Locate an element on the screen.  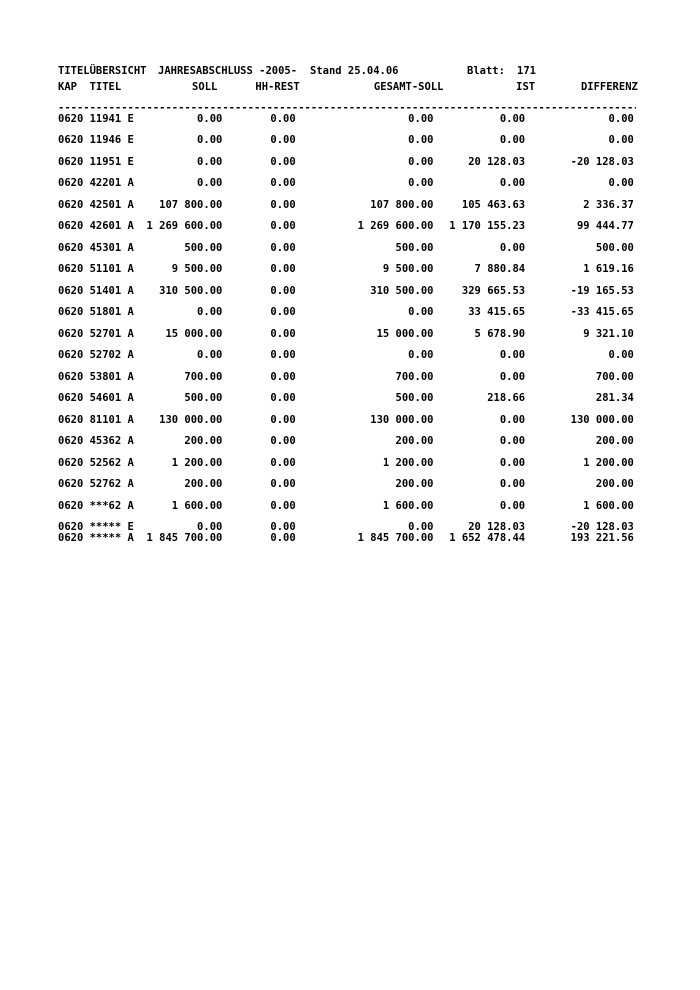
cell-differenz: 1 600.00 is located at coordinates (608, 505).